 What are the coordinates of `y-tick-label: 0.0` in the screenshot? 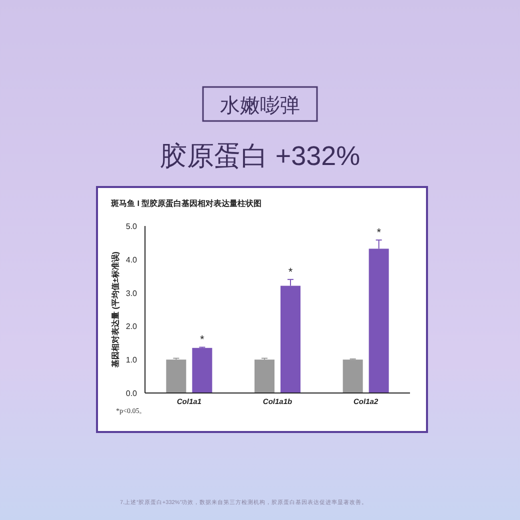 It's located at (132, 393).